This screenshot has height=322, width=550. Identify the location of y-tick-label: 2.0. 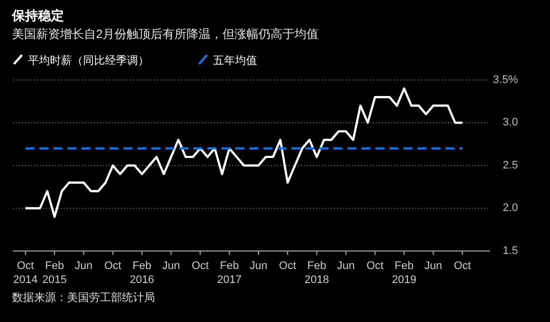
(510, 208).